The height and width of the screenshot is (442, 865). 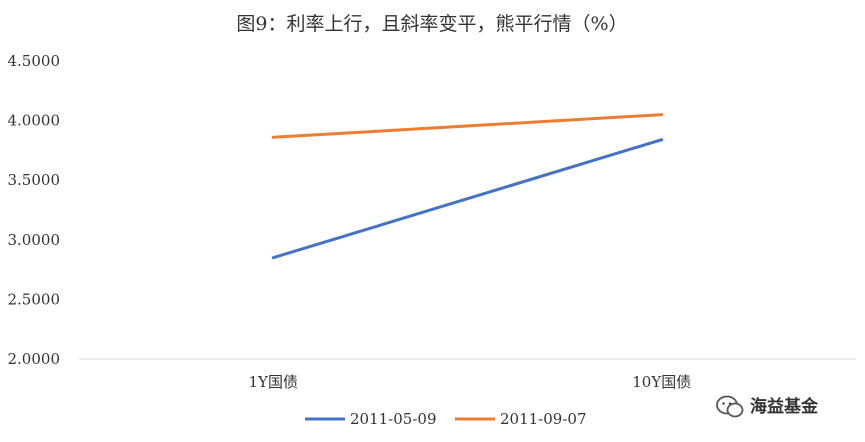 I want to click on chart-title: 图9：利率上行，且斜率变平，熊平行情（%）, so click(x=431, y=24).